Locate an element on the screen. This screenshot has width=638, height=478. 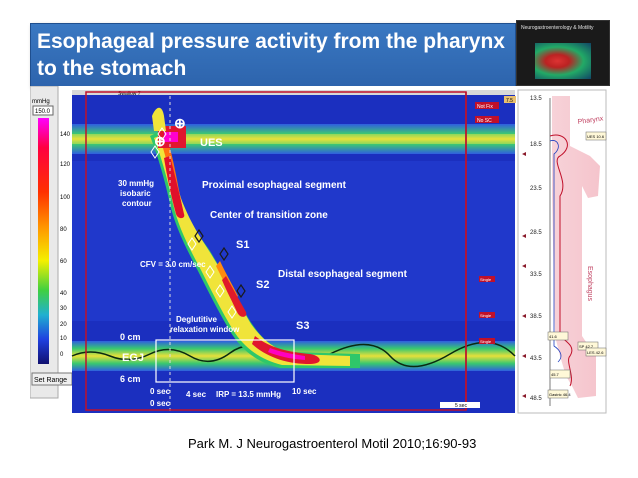
svg-text: No SC is located at coordinates (484, 121).